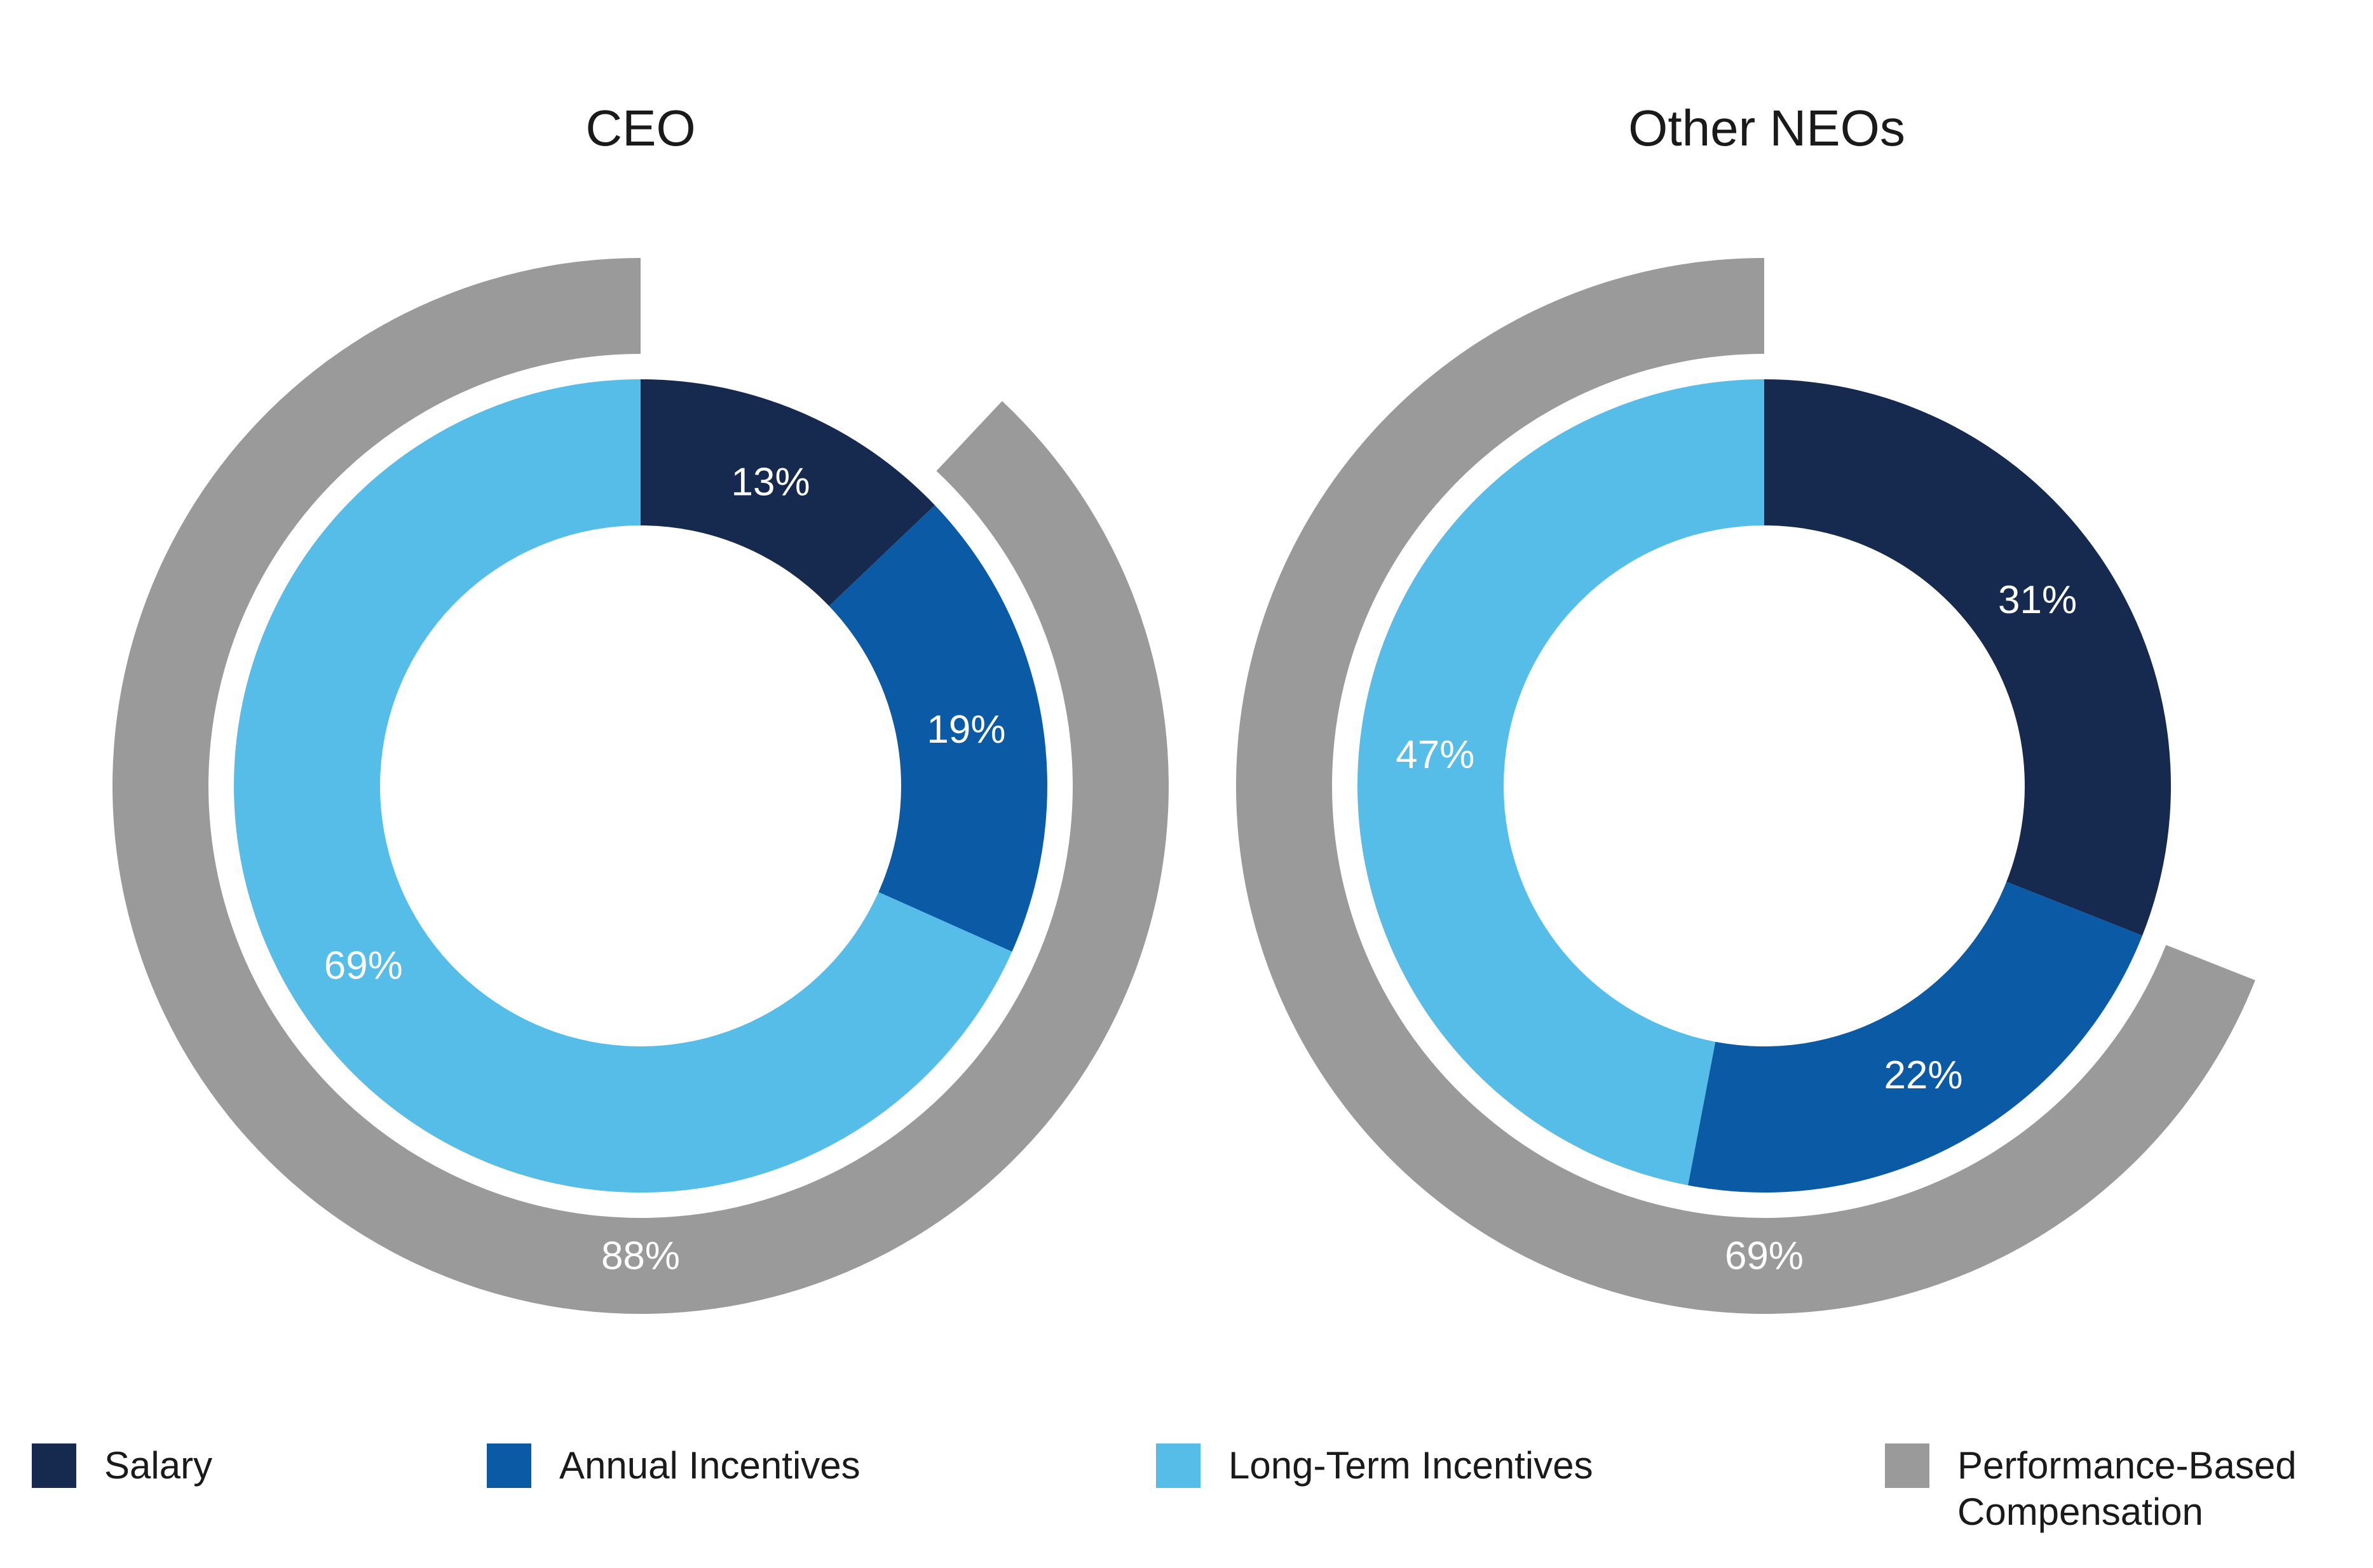 This screenshot has height=1568, width=2373. What do you see at coordinates (2037, 600) in the screenshot?
I see `other-neos-salary-value-label: 31%` at bounding box center [2037, 600].